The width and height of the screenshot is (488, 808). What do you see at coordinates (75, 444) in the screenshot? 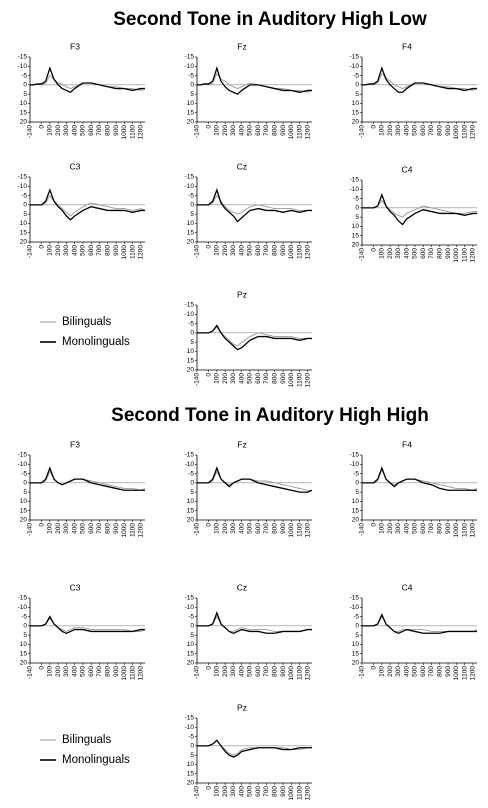
I see `chart-title: F3` at bounding box center [75, 444].